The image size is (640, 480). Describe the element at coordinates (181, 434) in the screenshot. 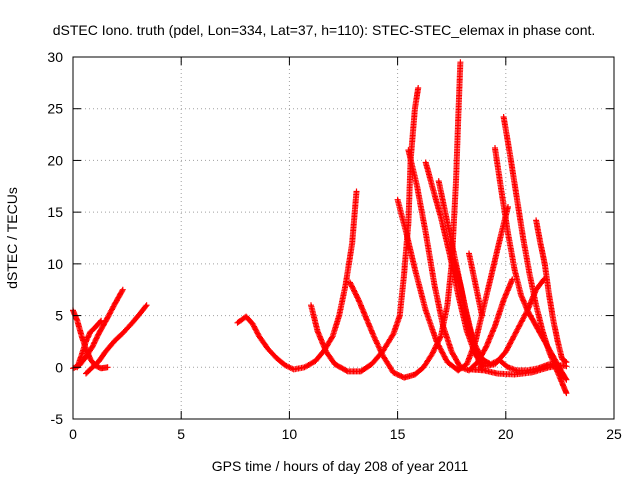

I see `x-tick-label: 5` at that location.